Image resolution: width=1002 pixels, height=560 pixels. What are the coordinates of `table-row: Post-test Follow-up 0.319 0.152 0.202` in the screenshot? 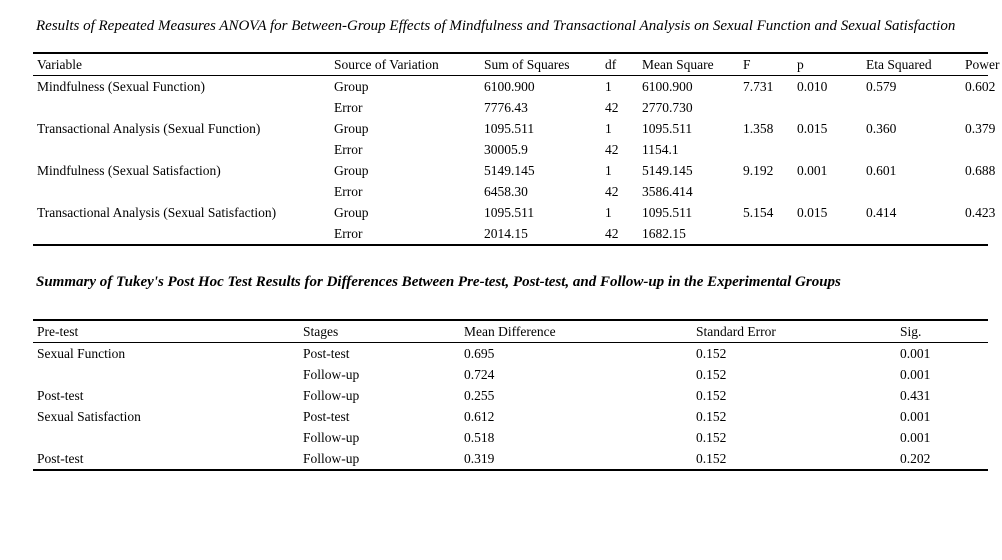 It's located at (510, 459).